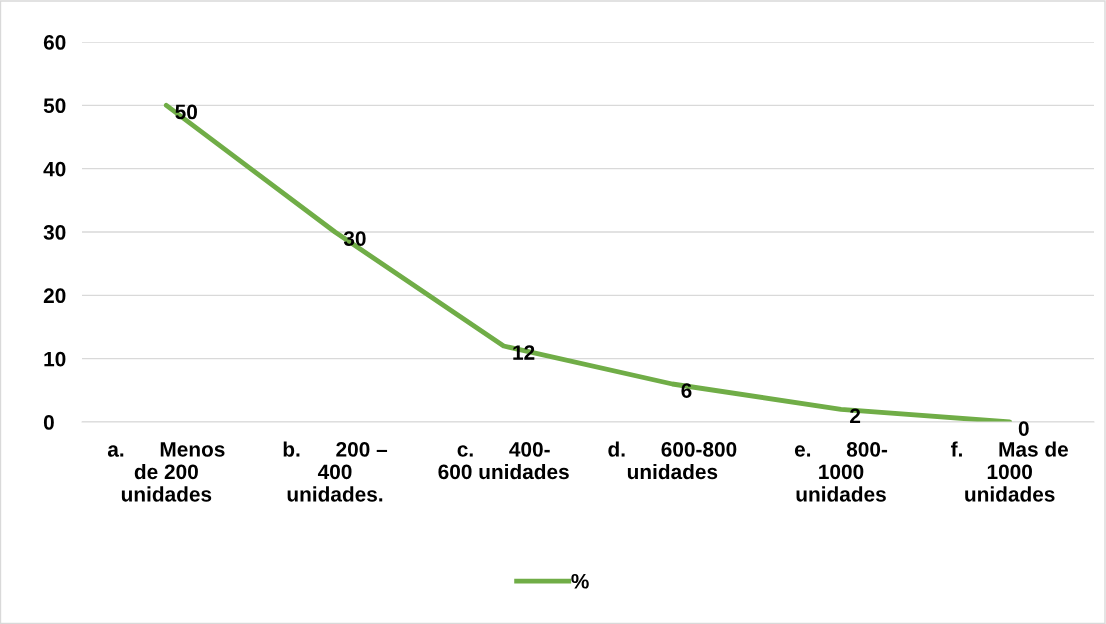  Describe the element at coordinates (335, 471) in the screenshot. I see `x-tick-label: b. 200 – 400 unidades.` at that location.